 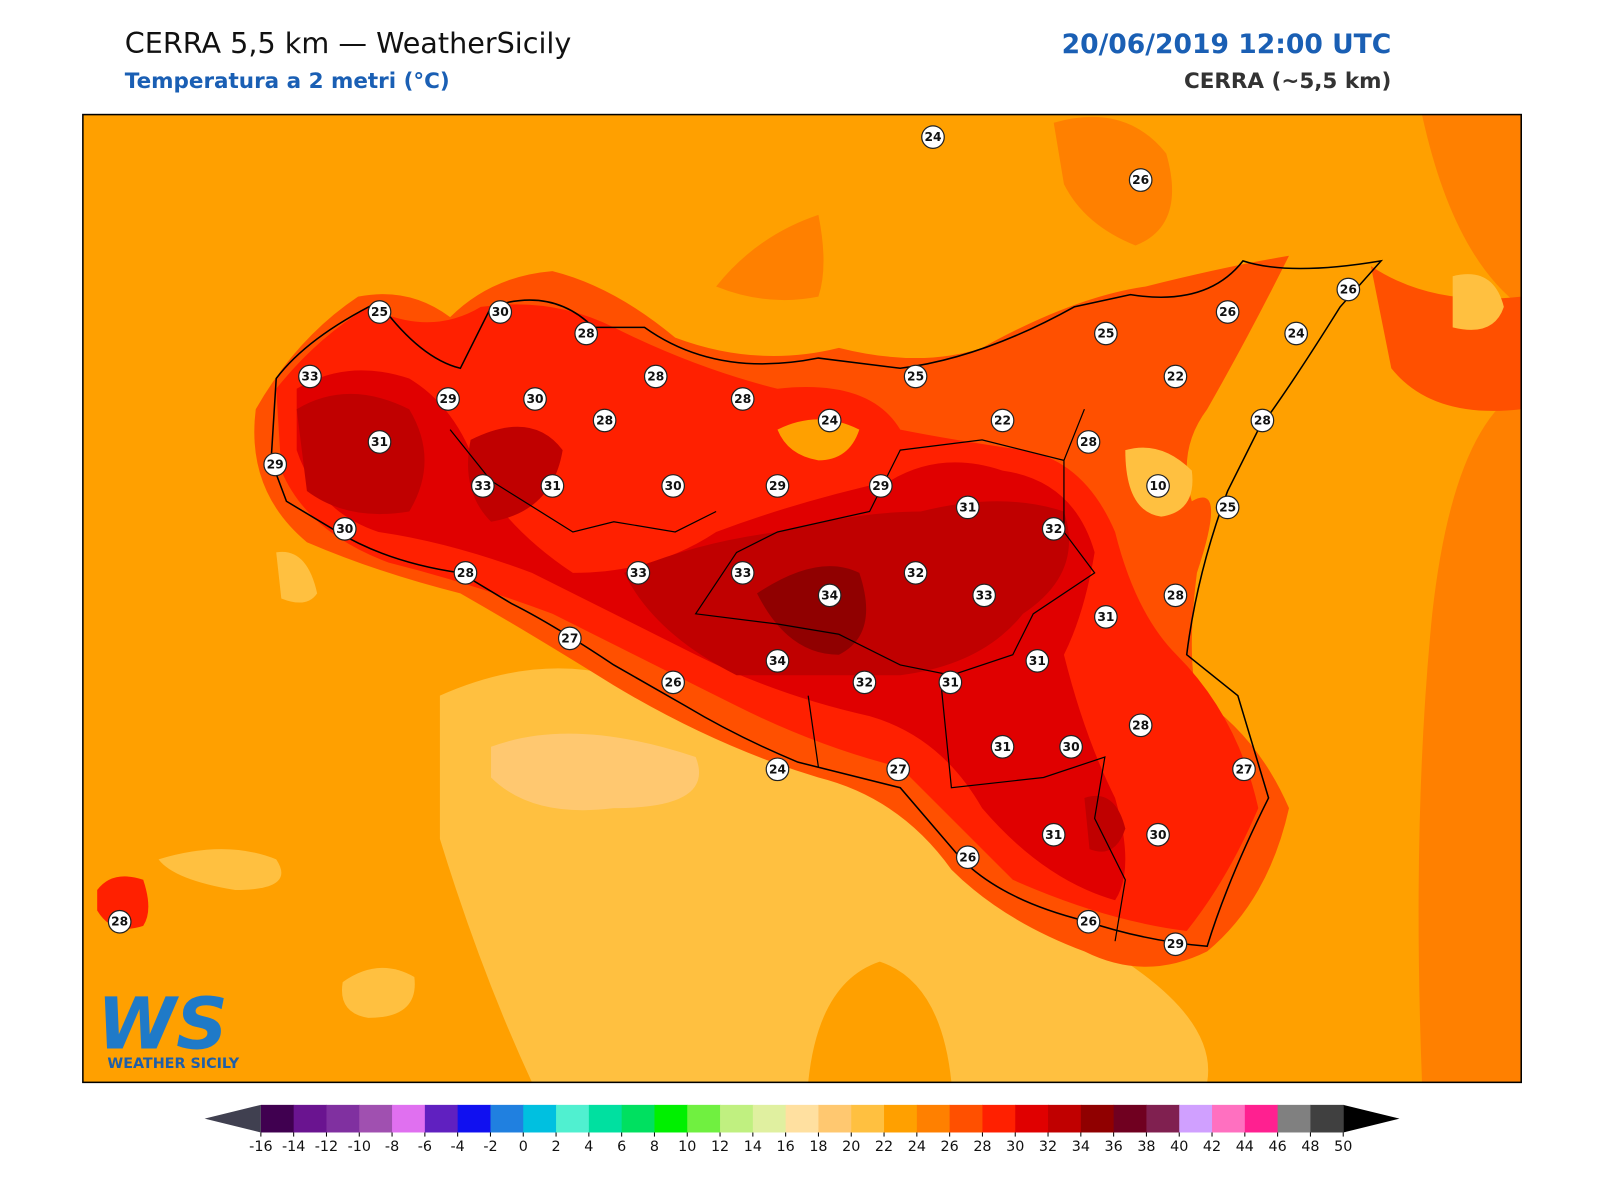 I want to click on colorbar-tick-label: -12, so click(x=326, y=1147).